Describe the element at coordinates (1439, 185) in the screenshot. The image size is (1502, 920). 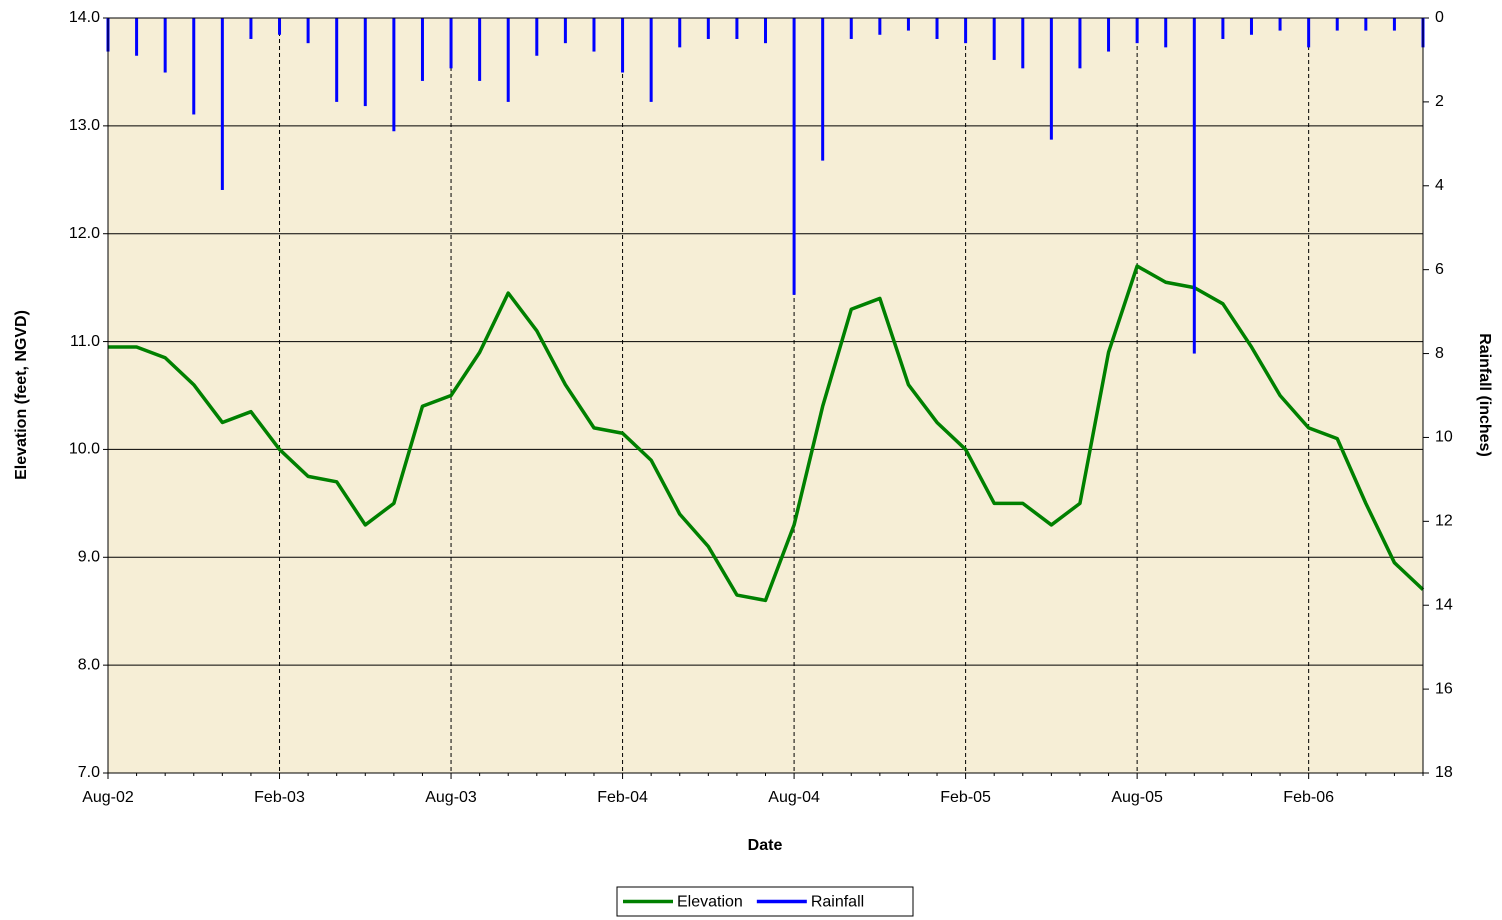
I see `y2-tick-label: 4` at that location.